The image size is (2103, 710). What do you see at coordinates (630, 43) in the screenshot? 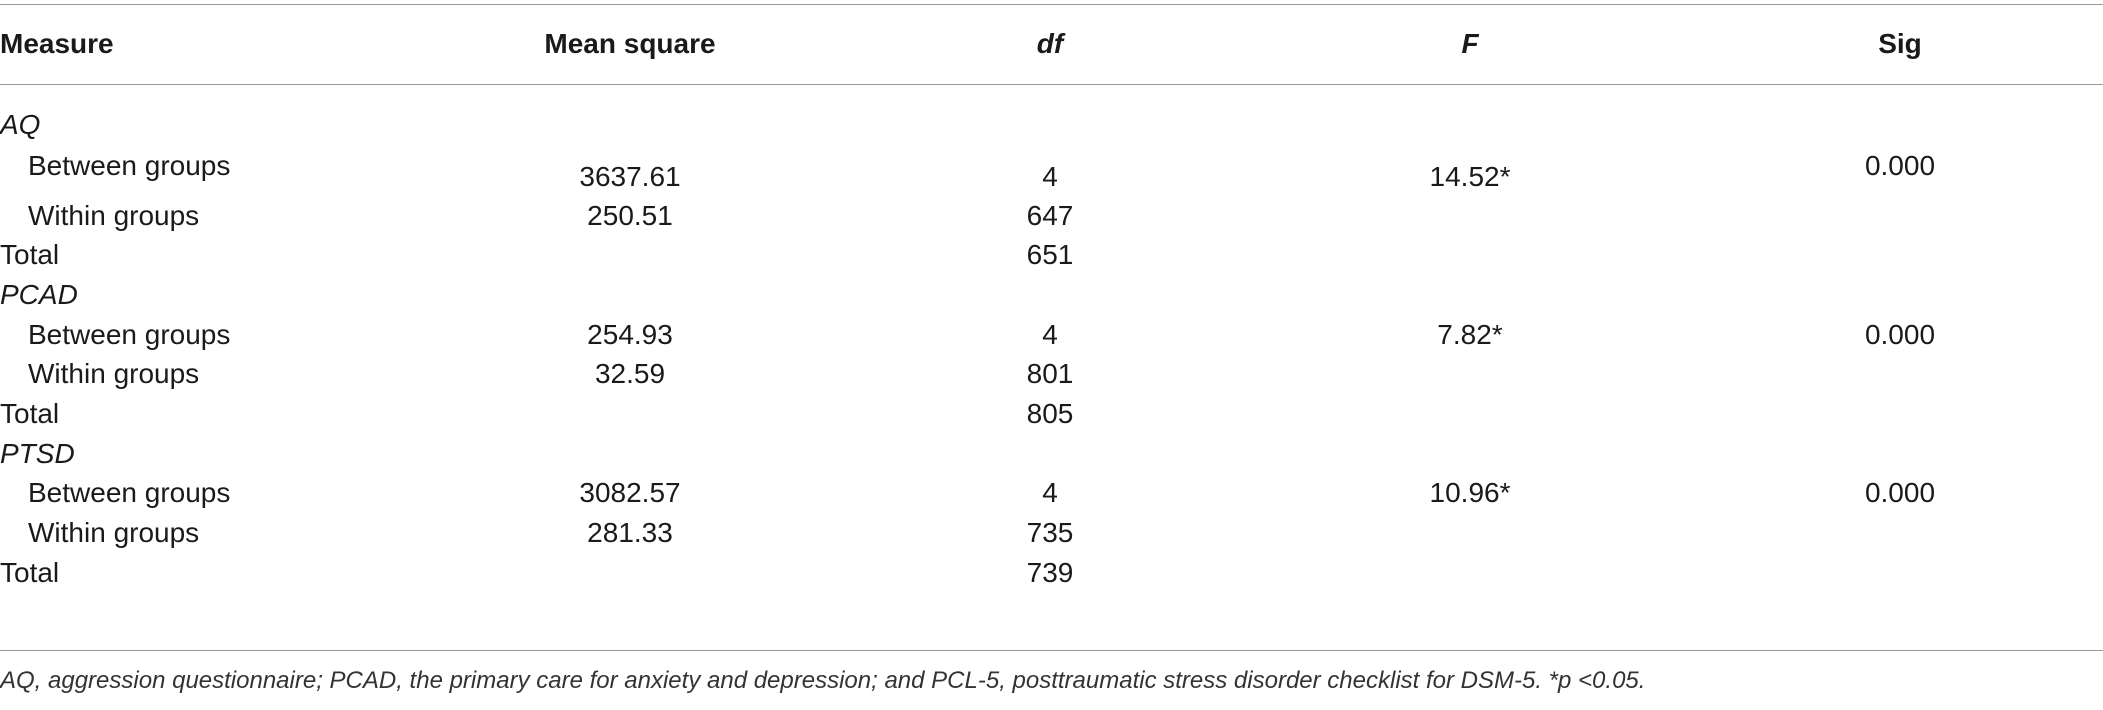
I see `header-mean-square: Mean square` at bounding box center [630, 43].